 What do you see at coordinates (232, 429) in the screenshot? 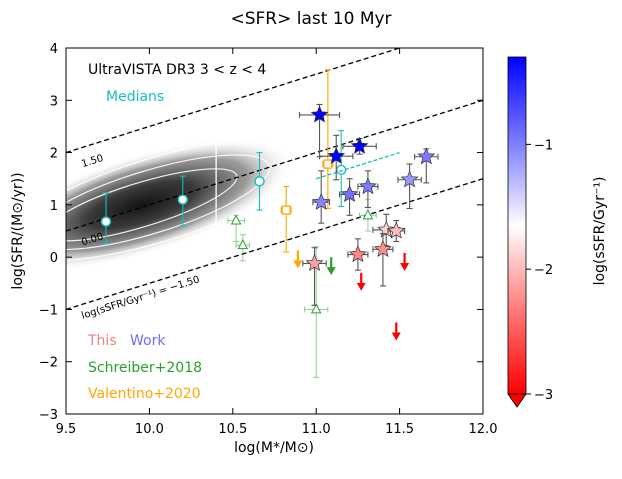
I see `x-tick-label: 10.5` at bounding box center [232, 429].